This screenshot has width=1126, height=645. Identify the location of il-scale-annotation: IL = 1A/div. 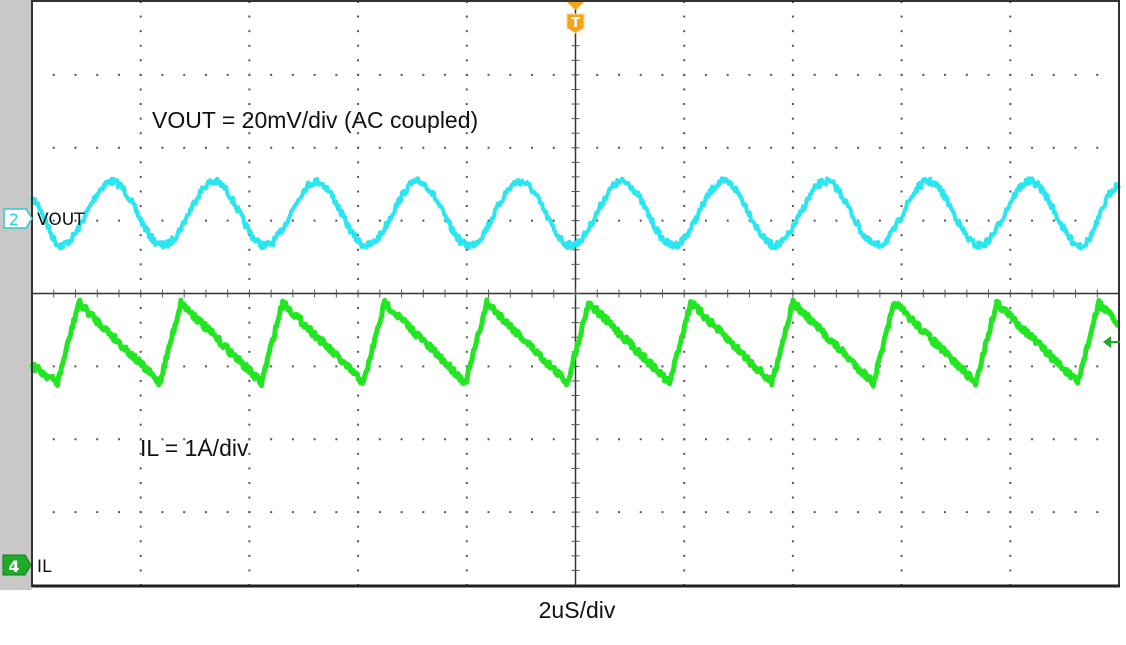
(194, 448).